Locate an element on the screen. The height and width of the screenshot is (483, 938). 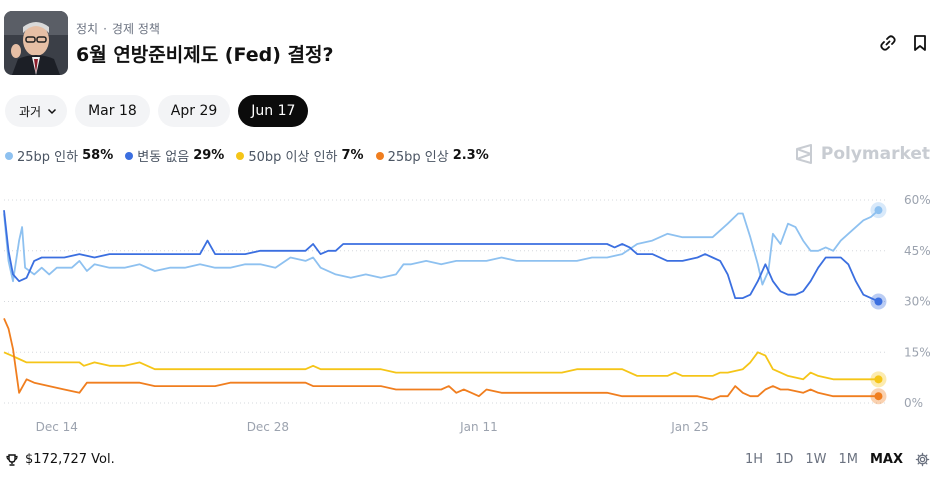
range-1d: 1D is located at coordinates (784, 459).